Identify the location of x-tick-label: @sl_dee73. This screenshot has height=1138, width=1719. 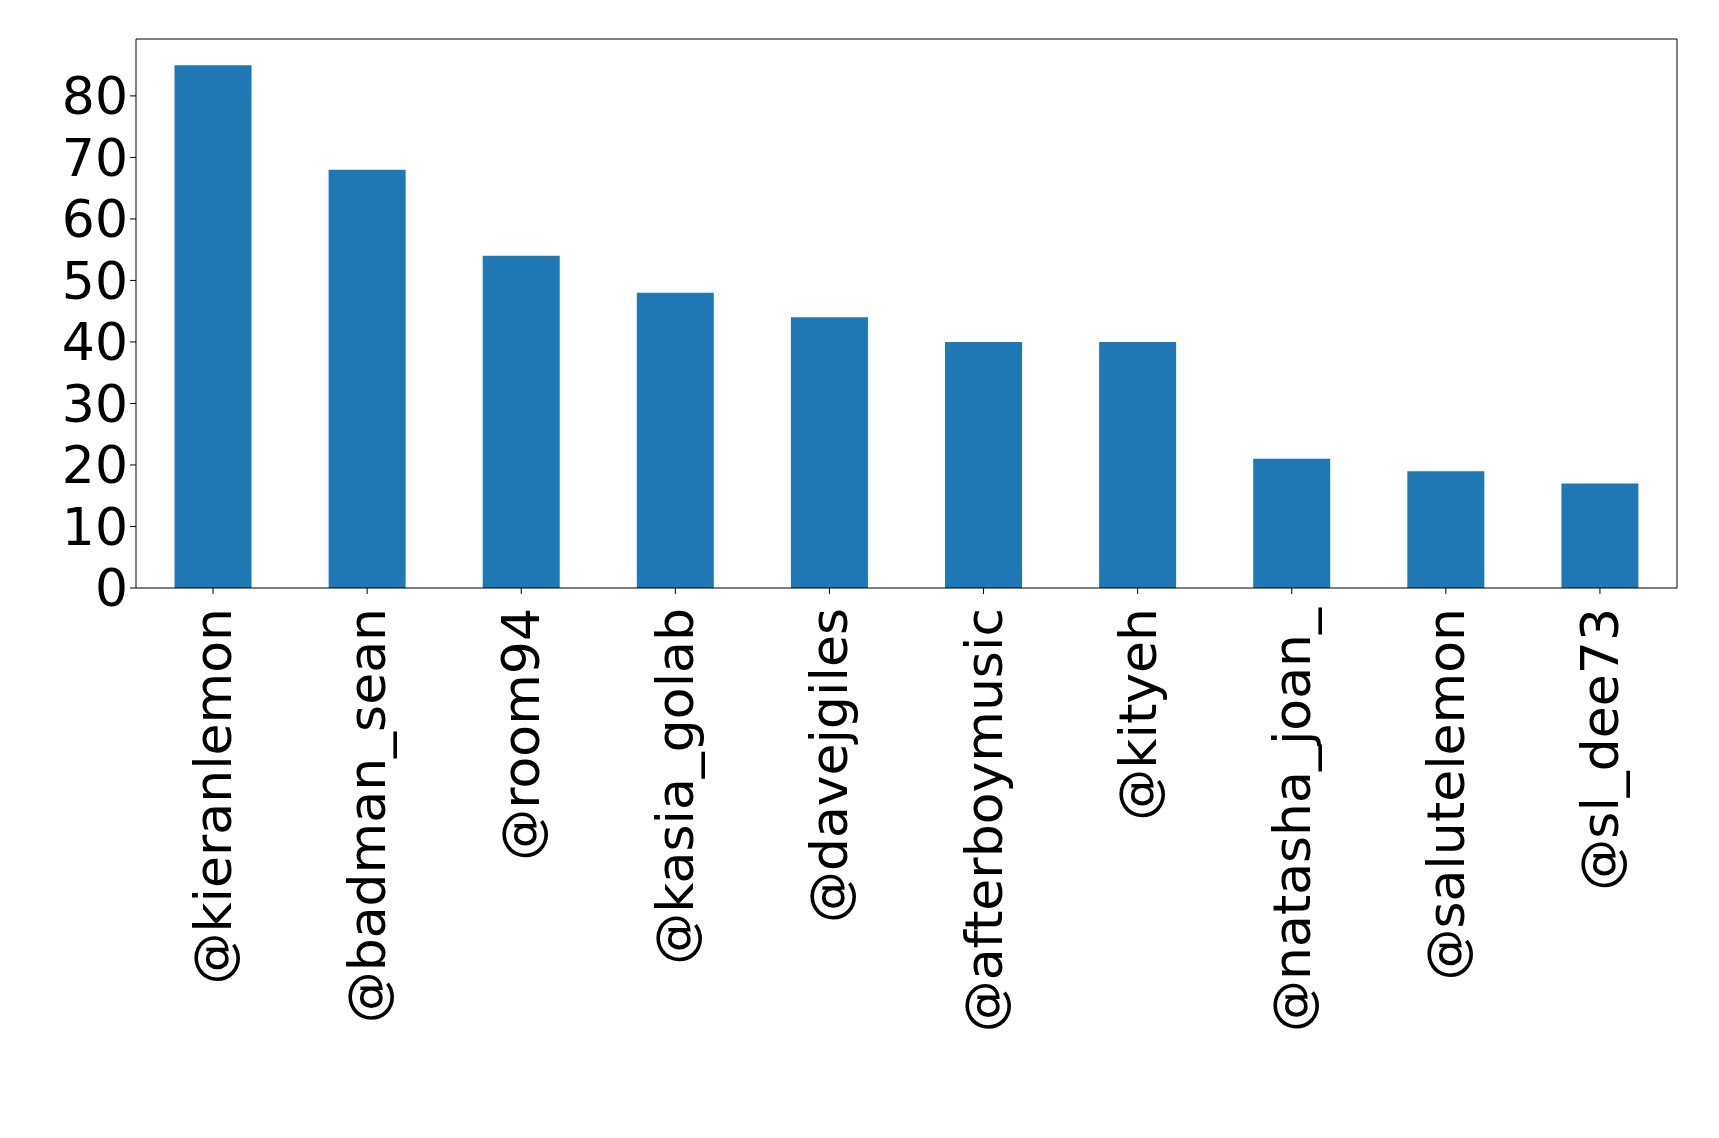
(1599, 749).